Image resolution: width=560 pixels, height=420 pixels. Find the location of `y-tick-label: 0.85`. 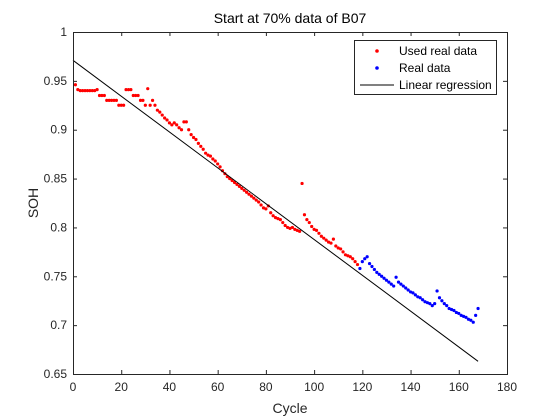

y-tick-label: 0.85 is located at coordinates (56, 179).